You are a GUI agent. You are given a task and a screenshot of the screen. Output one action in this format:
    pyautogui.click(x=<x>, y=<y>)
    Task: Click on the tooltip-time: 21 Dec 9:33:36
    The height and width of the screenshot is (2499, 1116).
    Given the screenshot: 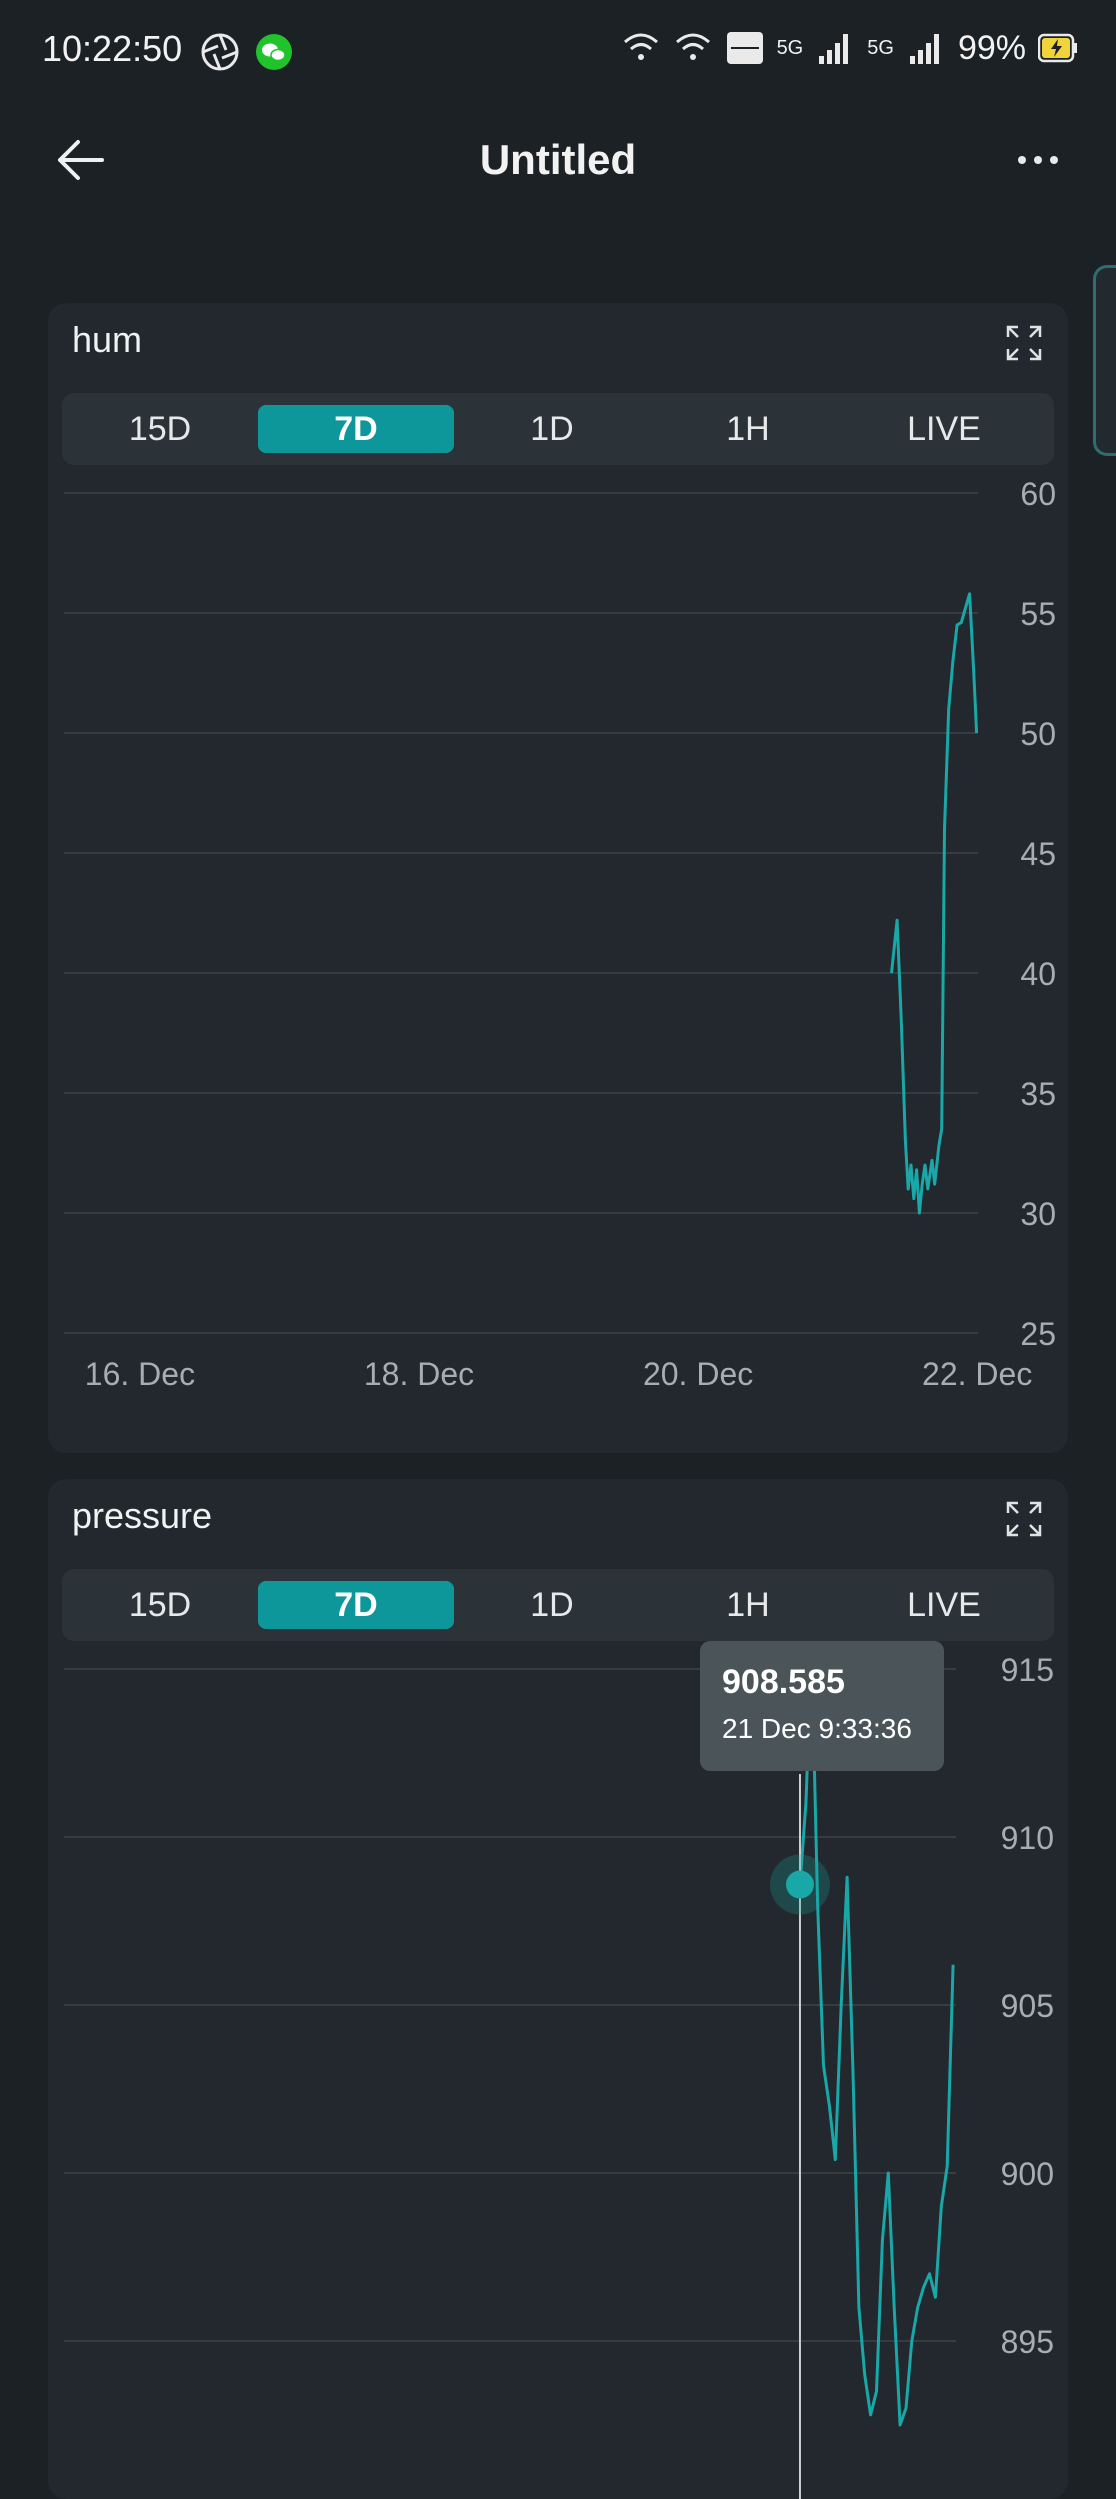 What is the action you would take?
    pyautogui.click(x=817, y=1728)
    